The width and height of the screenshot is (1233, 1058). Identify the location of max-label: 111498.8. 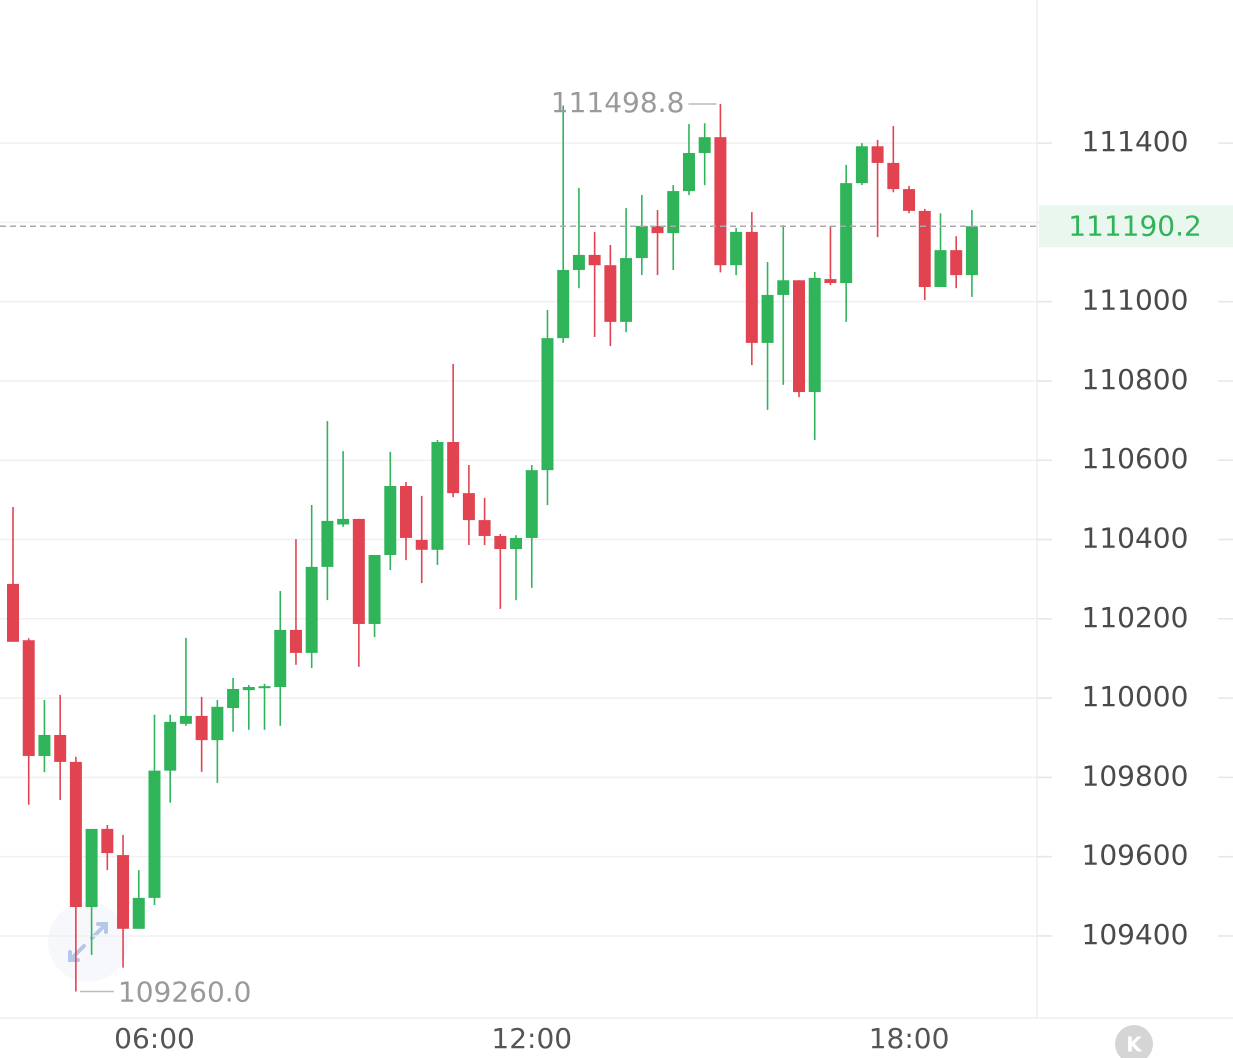
(618, 102).